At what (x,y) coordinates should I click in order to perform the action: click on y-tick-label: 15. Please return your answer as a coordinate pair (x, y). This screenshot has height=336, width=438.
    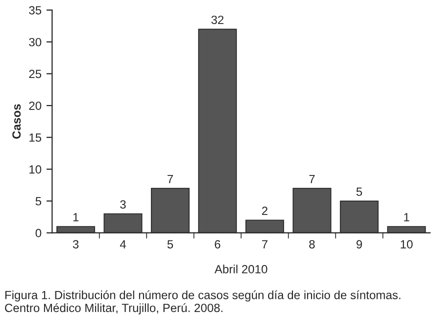
    Looking at the image, I should click on (35, 138).